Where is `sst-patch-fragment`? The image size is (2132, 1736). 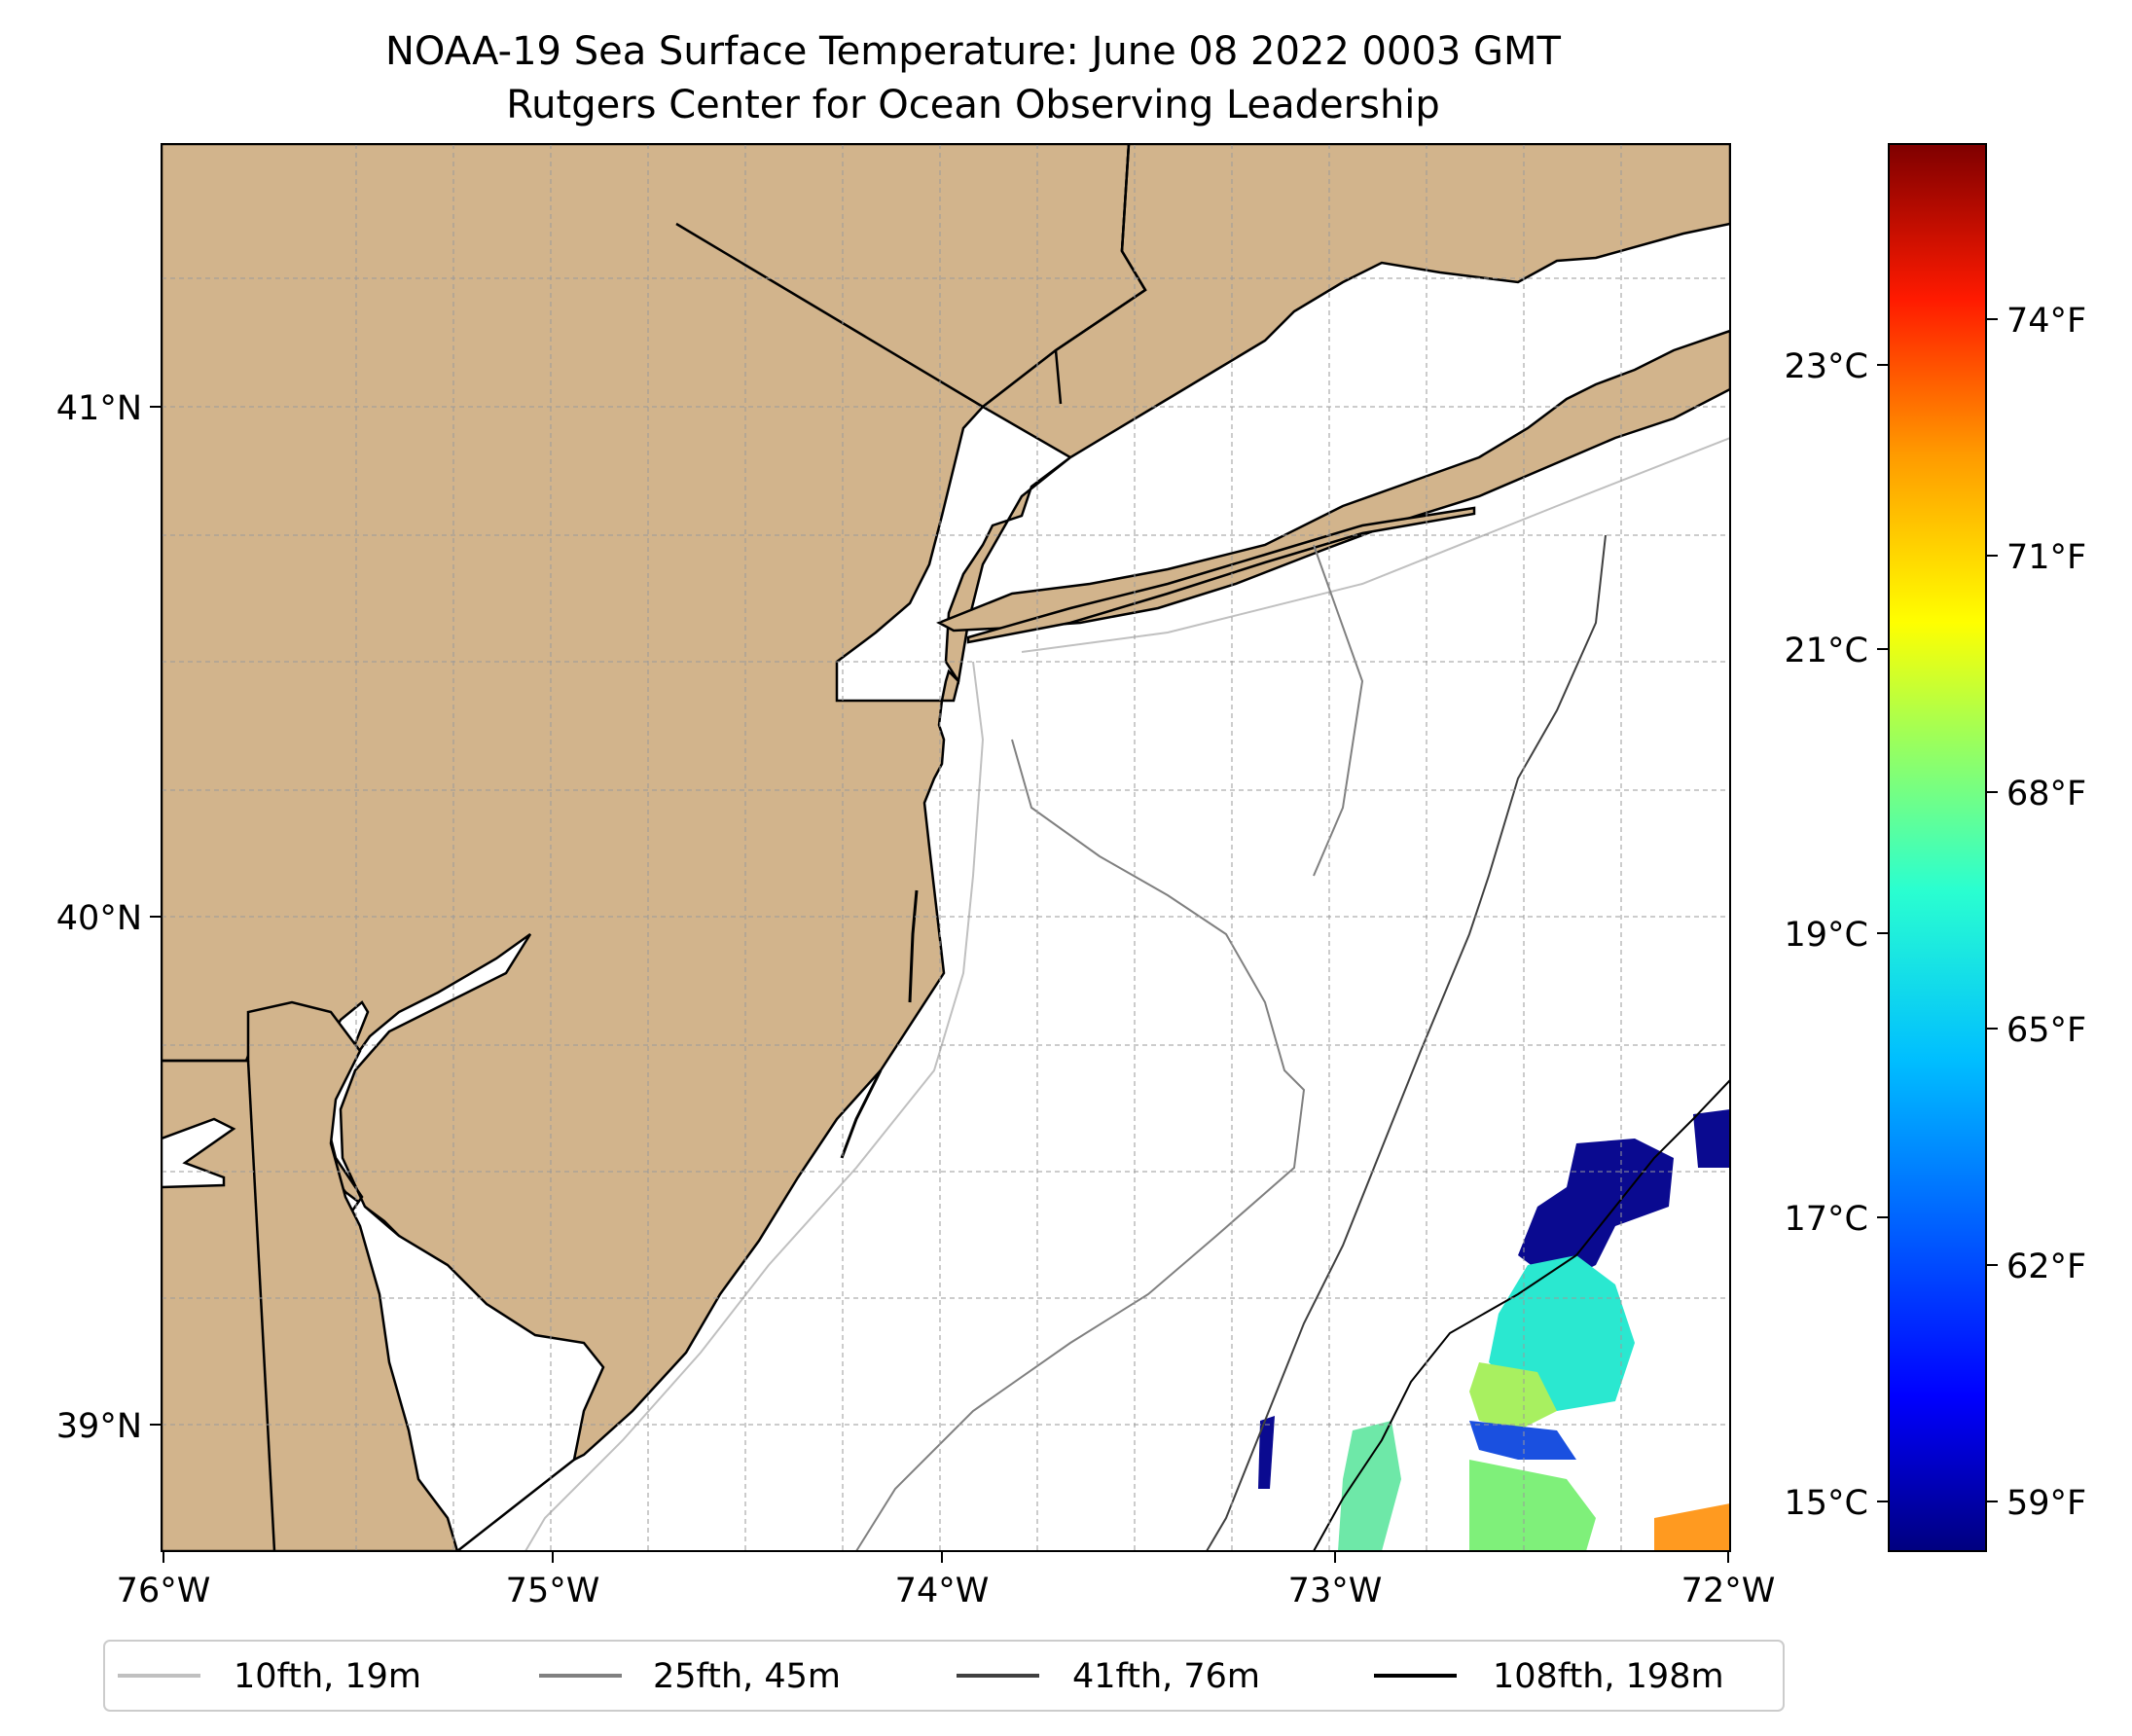 sst-patch-fragment is located at coordinates (1266, 1453).